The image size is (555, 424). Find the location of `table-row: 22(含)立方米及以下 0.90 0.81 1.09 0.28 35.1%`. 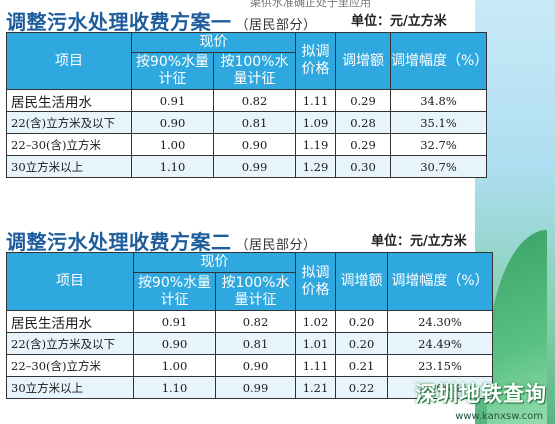

table-row: 22(含)立方米及以下 0.90 0.81 1.09 0.28 35.1% is located at coordinates (246, 122).